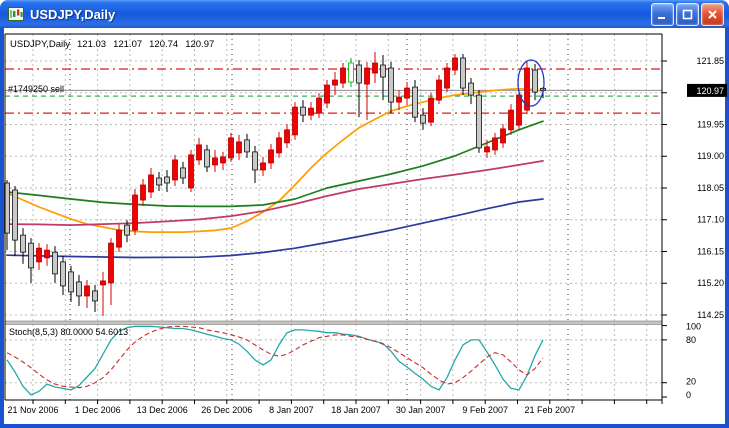  I want to click on price-axis-label: 119.95, so click(710, 124).